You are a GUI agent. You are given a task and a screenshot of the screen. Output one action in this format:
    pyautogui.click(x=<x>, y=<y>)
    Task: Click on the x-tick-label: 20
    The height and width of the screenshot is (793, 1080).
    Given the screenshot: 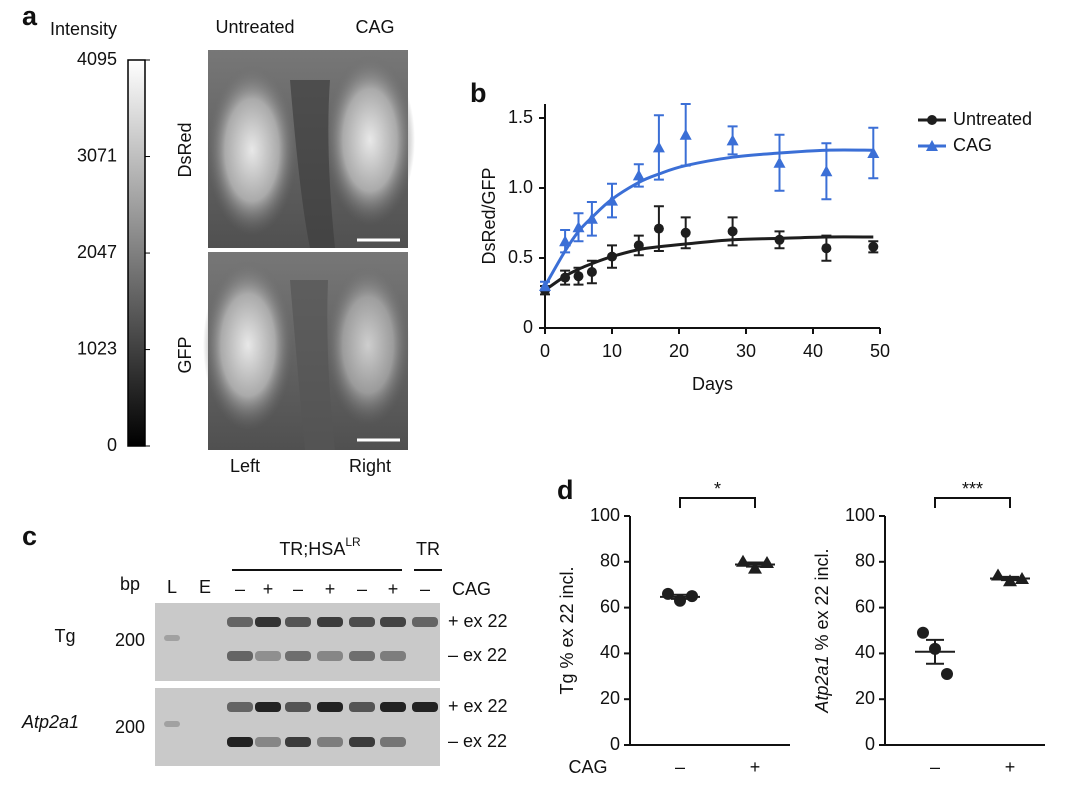 What is the action you would take?
    pyautogui.click(x=679, y=351)
    